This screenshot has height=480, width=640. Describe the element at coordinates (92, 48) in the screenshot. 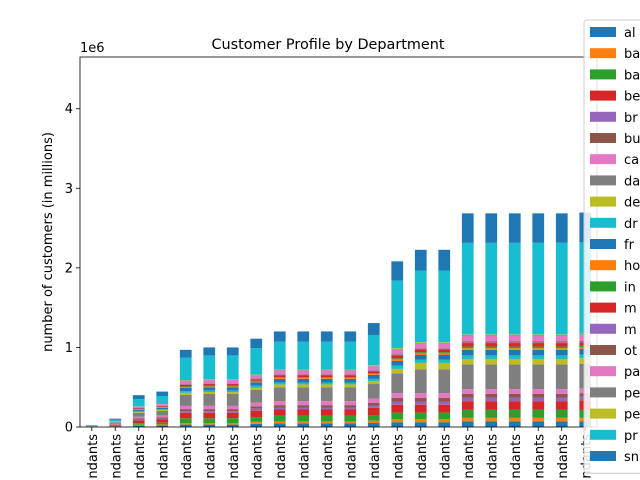

I see `y-offset-label: 1e6` at that location.